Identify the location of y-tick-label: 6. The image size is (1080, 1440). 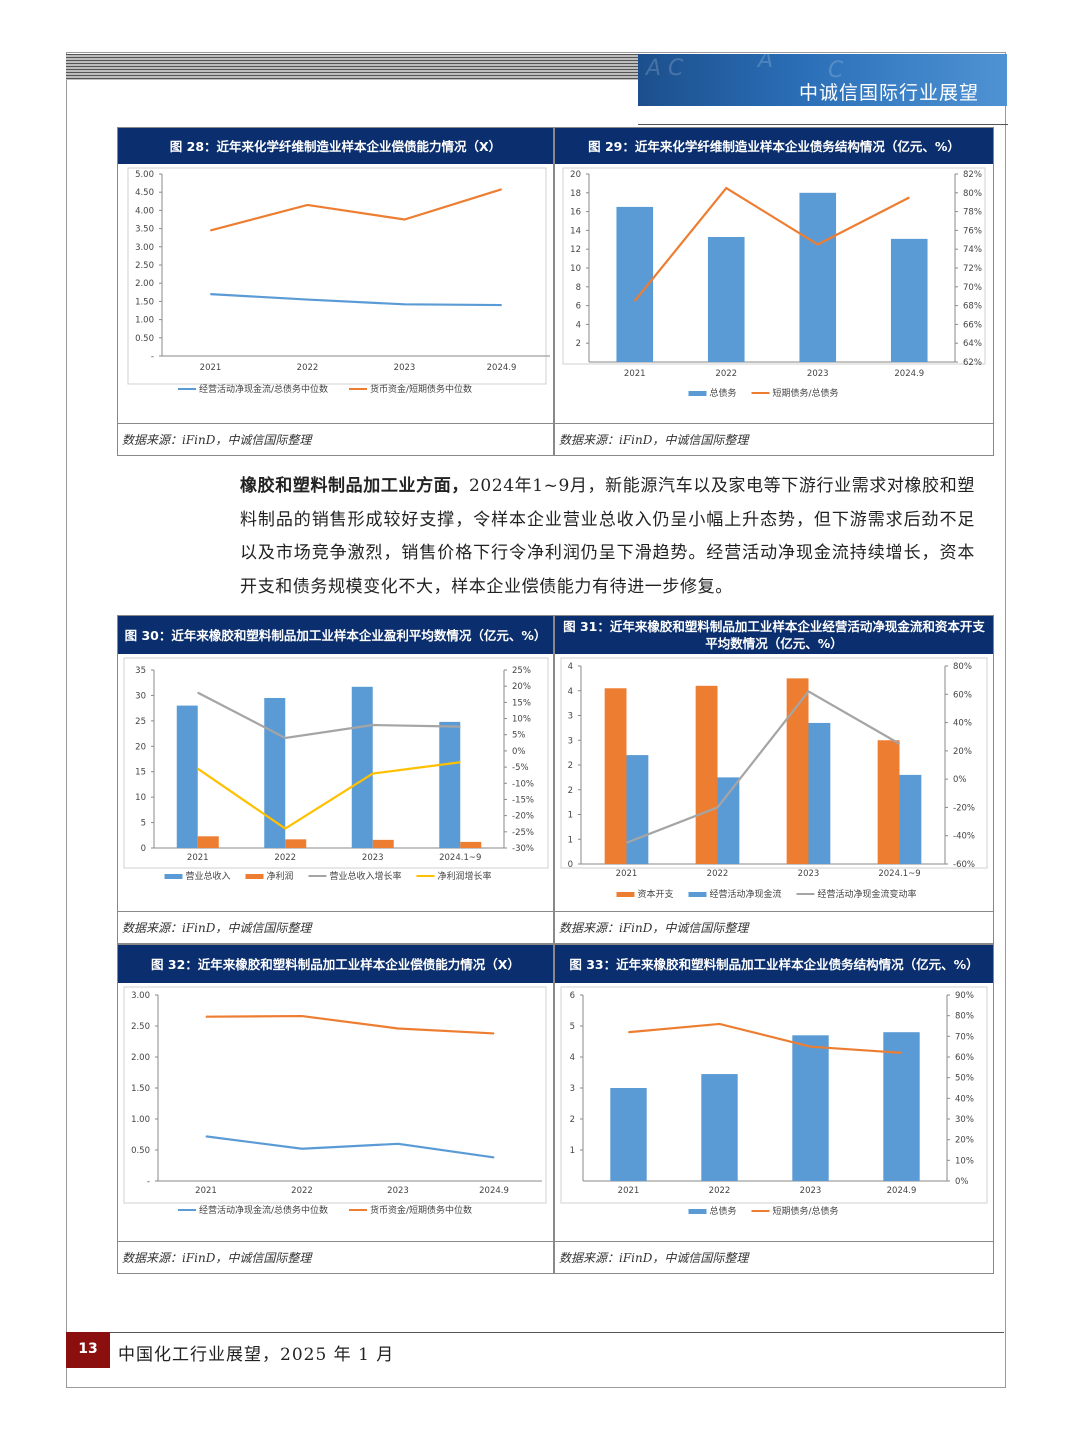
(572, 996).